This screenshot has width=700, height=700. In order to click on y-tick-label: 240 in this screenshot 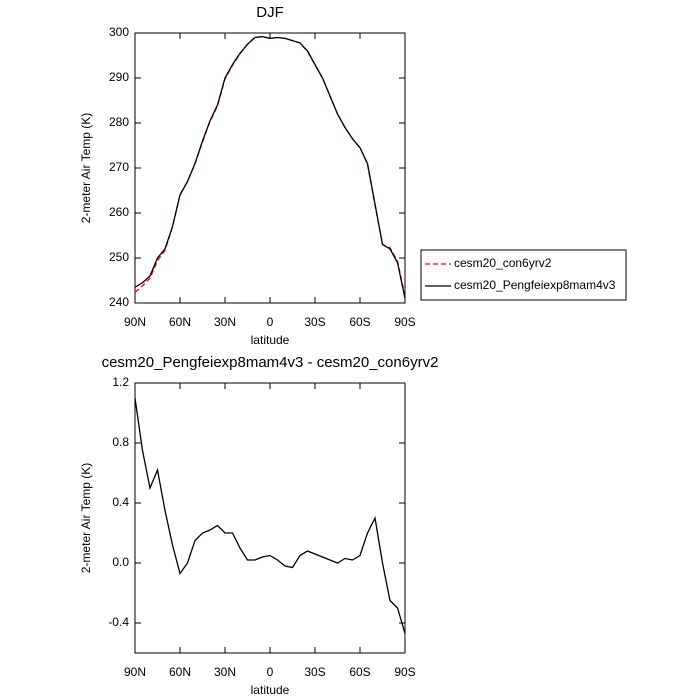, I will do `click(119, 302)`.